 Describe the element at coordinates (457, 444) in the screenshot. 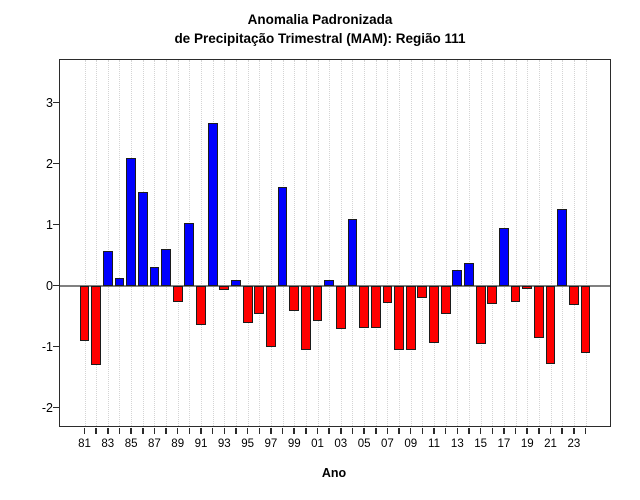

I see `x-tick-label: 13` at that location.